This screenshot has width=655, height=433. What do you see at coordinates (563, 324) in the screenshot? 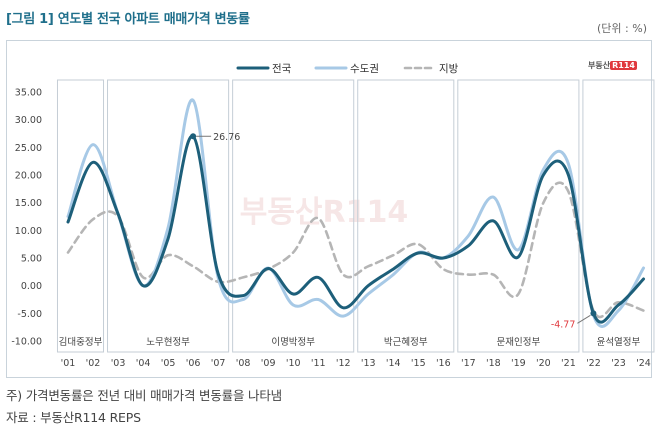
I see `annotation-label: -4.77` at bounding box center [563, 324].